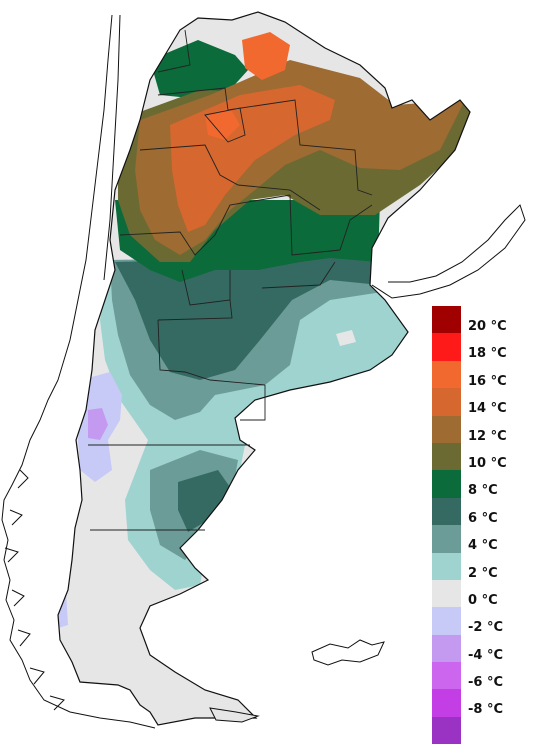  Describe the element at coordinates (483, 600) in the screenshot. I see `legend-label: 0 °C` at that location.